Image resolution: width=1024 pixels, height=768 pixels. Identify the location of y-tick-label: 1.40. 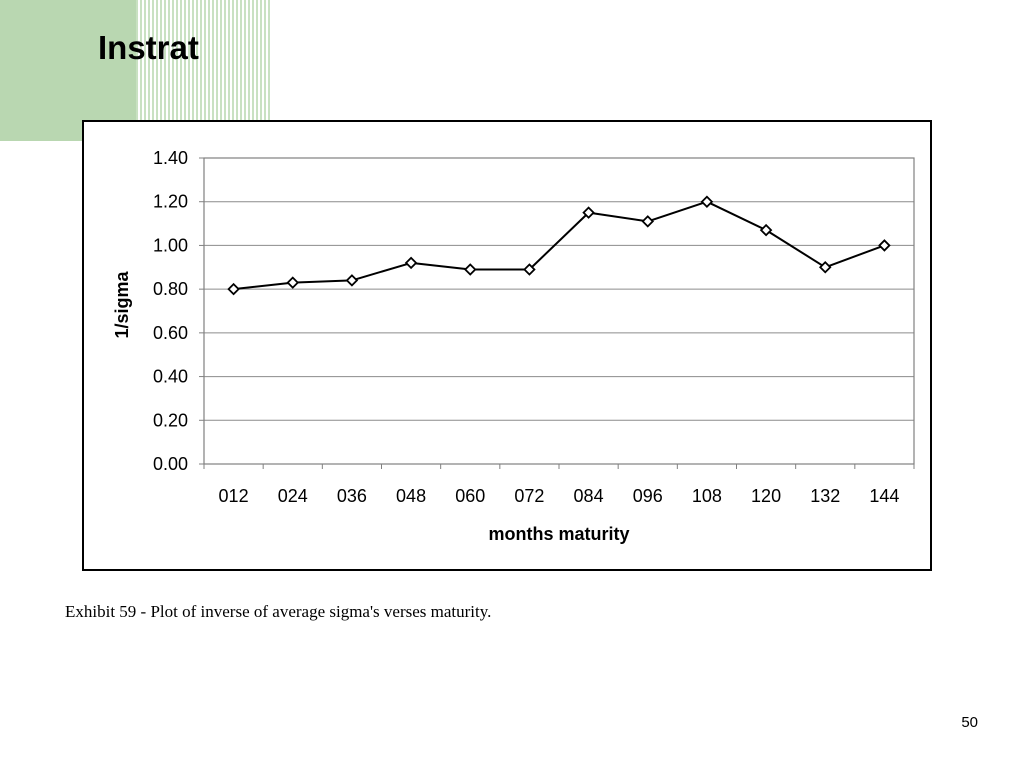
(170, 158).